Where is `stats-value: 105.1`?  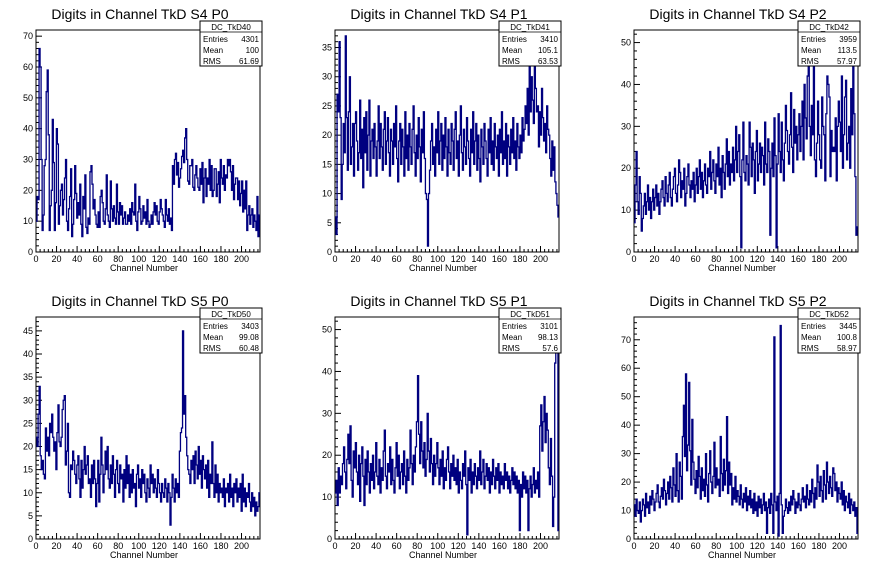
stats-value: 105.1 is located at coordinates (548, 50).